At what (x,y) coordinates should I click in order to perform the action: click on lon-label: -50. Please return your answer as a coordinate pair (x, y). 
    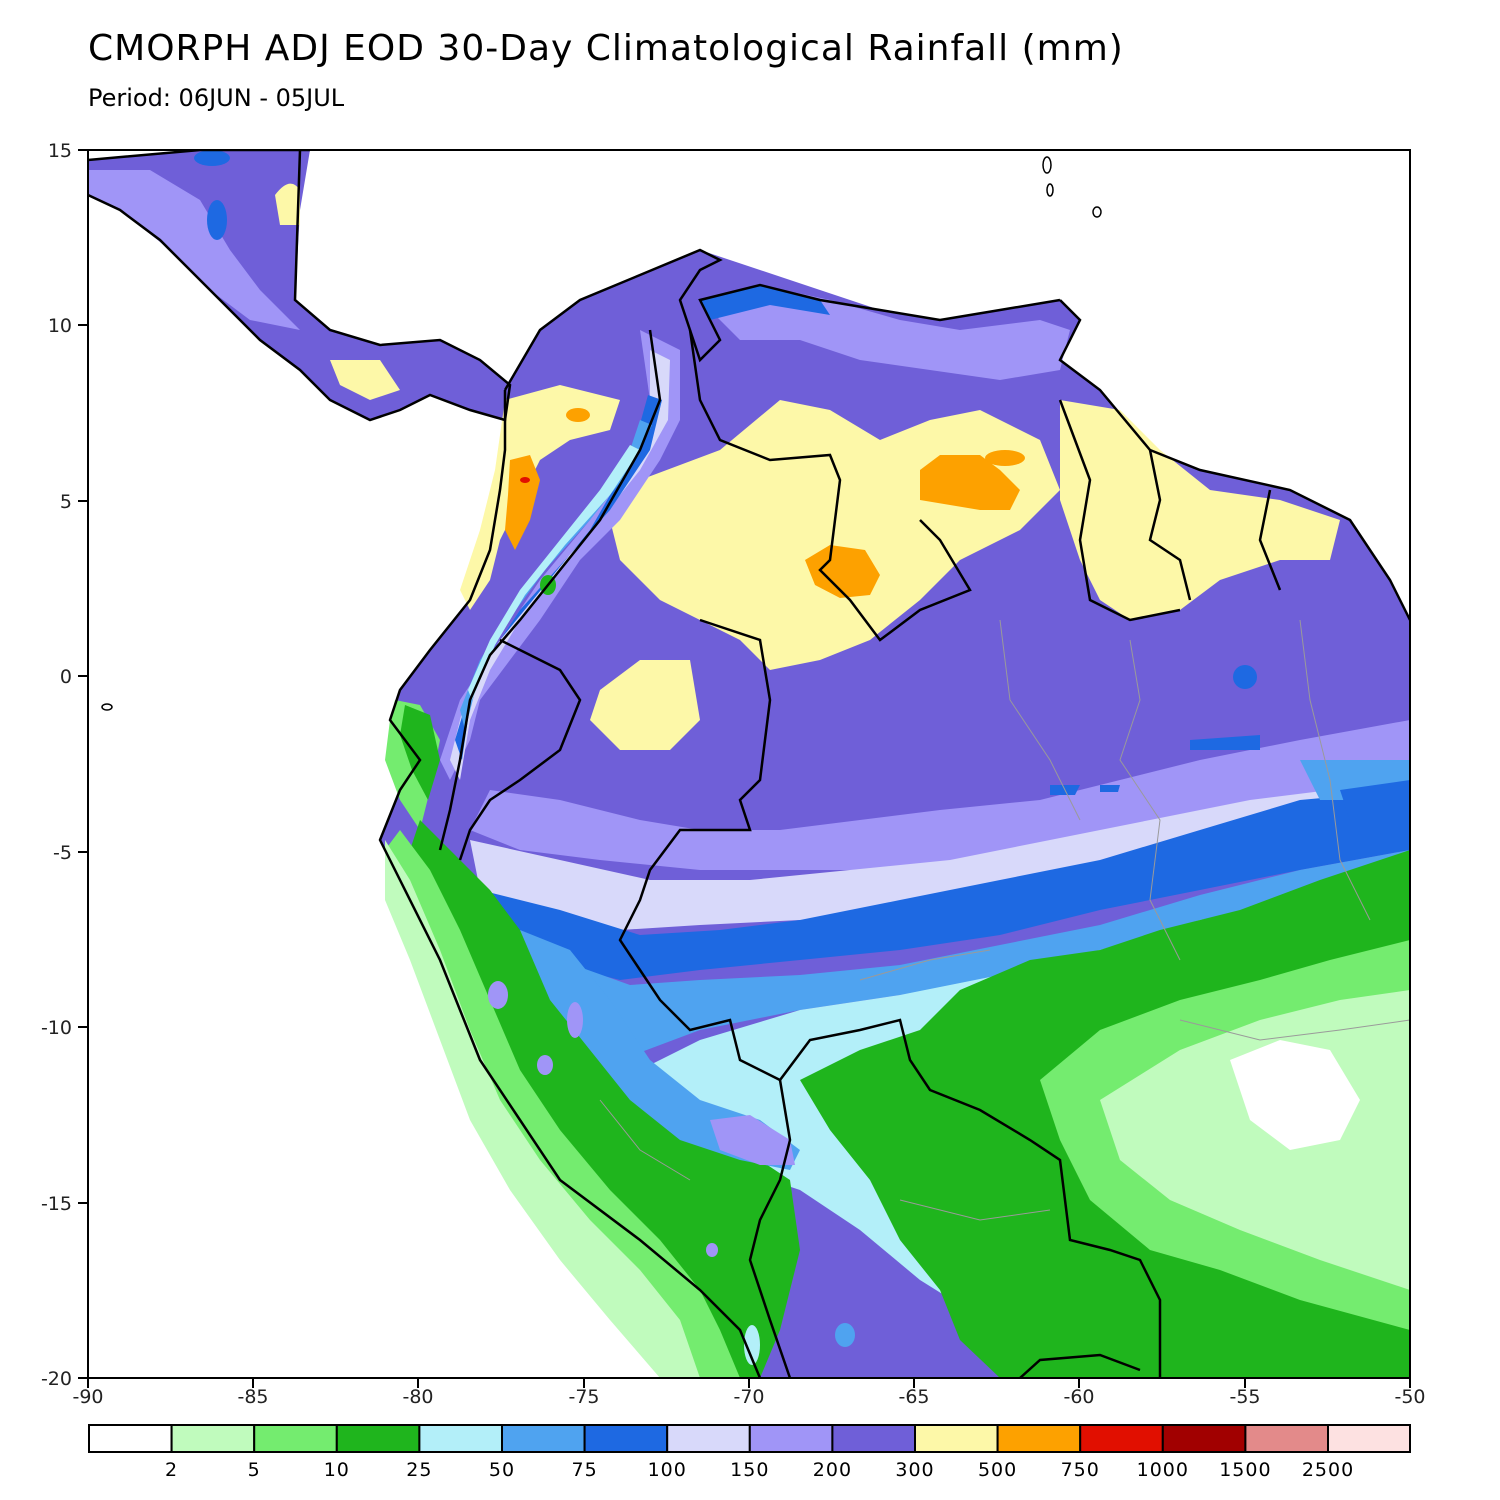
    Looking at the image, I should click on (1409, 1397).